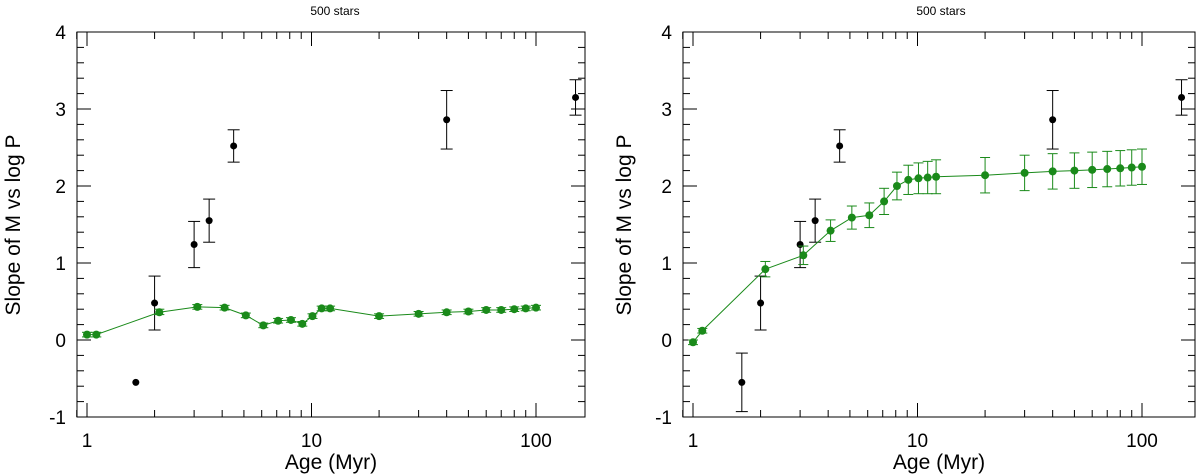 The image size is (1200, 474). Describe the element at coordinates (940, 11) in the screenshot. I see `right-chart-title: 500 stars` at that location.